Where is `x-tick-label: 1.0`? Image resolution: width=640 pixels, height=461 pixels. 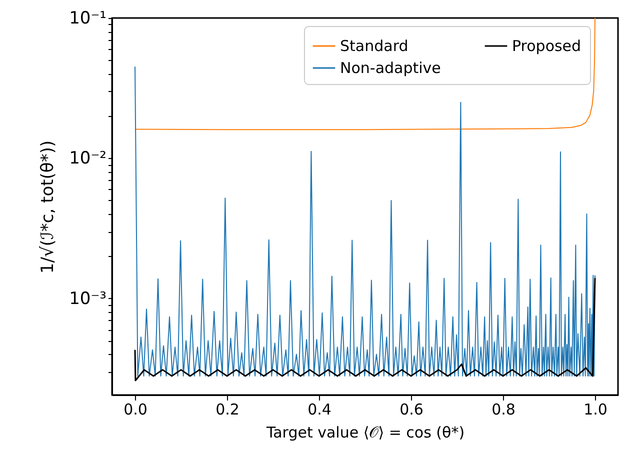 x-tick-label: 1.0 is located at coordinates (596, 409).